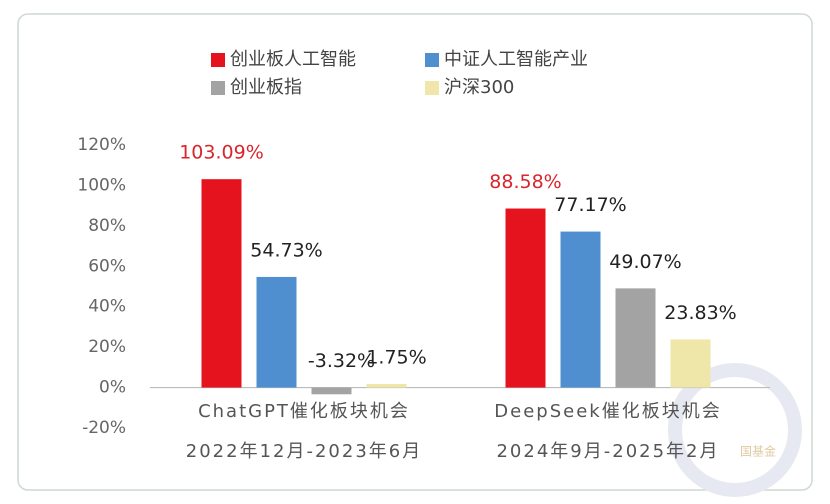 This screenshot has height=504, width=830. I want to click on y-tick-label: 60%, so click(107, 266).